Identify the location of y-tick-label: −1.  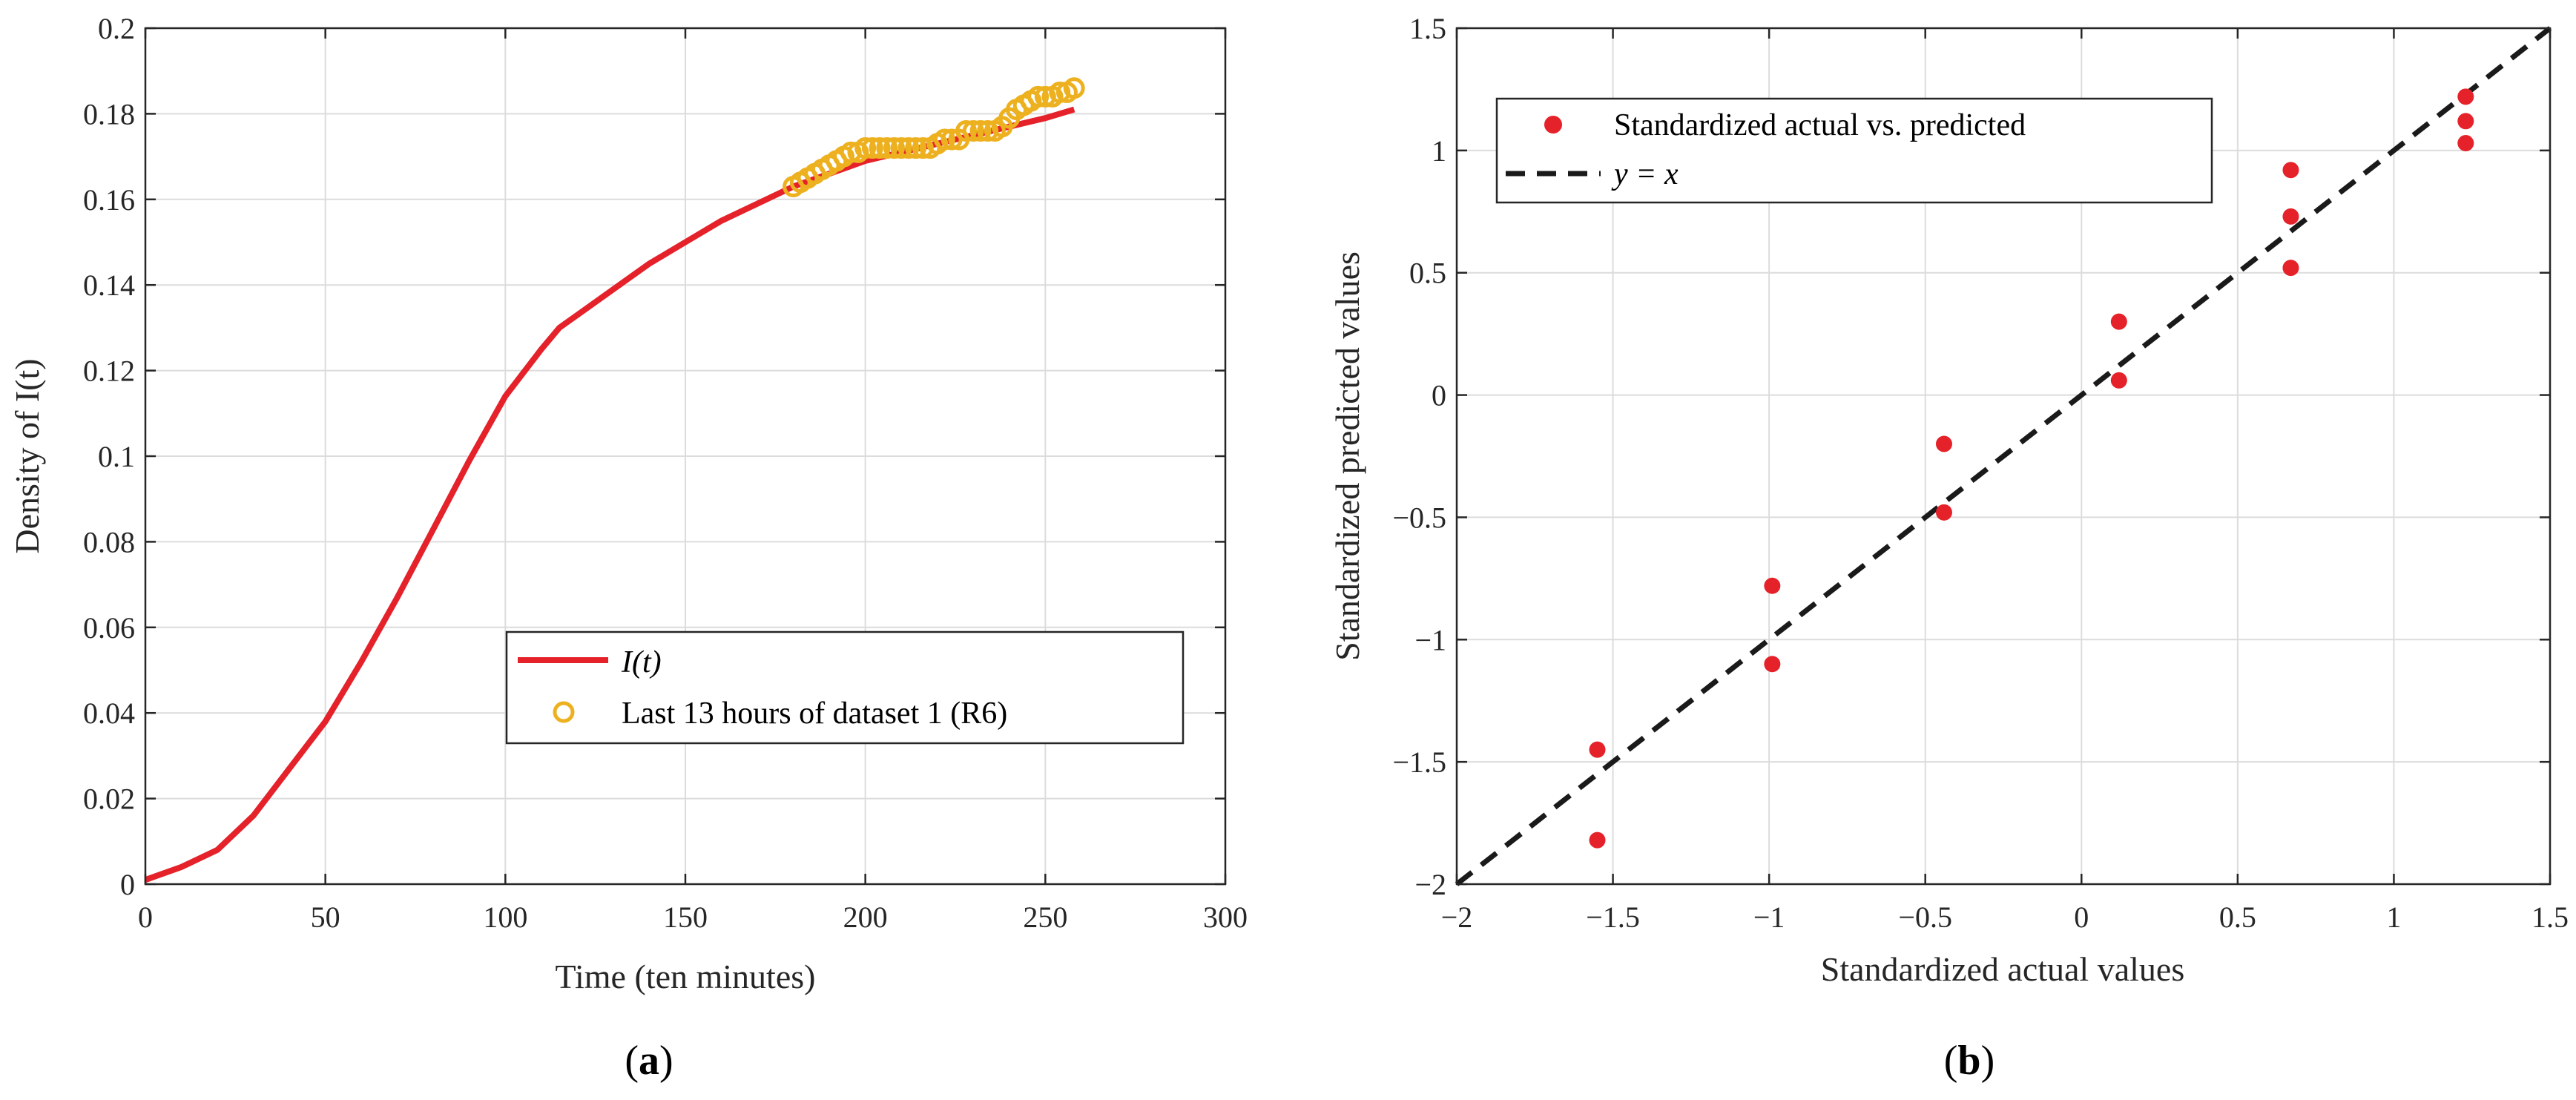
(1430, 639).